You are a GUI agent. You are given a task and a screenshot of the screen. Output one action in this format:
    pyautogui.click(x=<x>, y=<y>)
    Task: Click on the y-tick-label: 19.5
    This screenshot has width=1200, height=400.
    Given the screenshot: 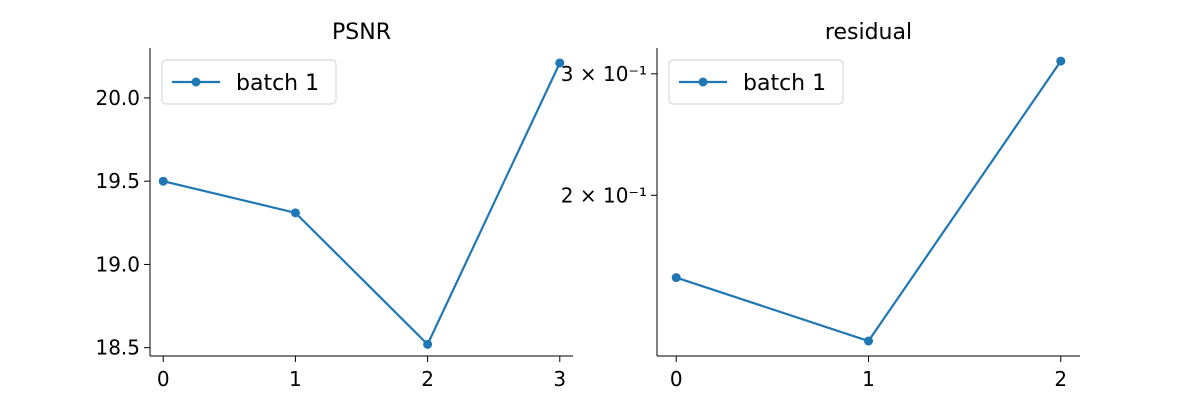 What is the action you would take?
    pyautogui.click(x=117, y=181)
    